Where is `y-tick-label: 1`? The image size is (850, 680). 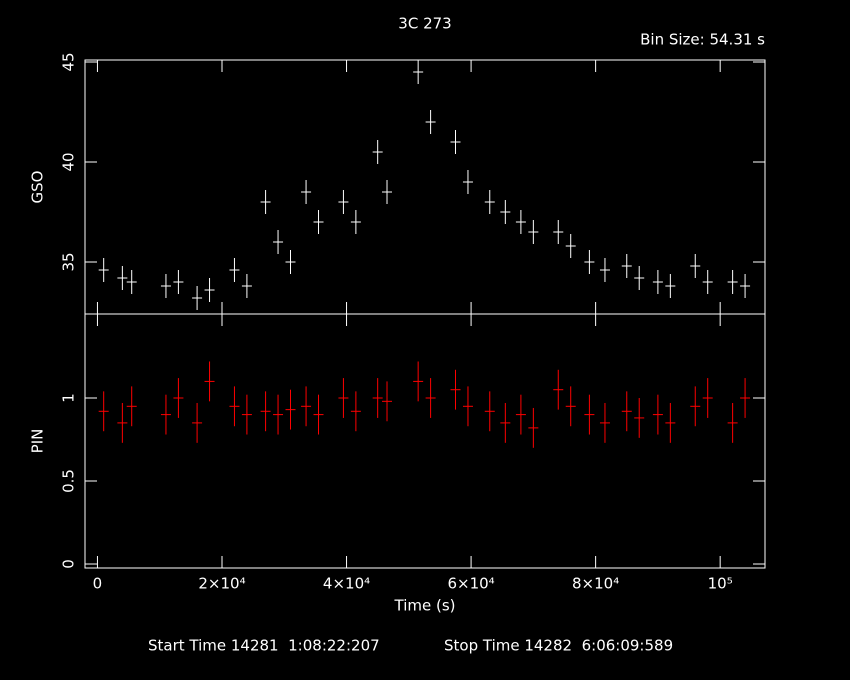 y-tick-label: 1 is located at coordinates (69, 398).